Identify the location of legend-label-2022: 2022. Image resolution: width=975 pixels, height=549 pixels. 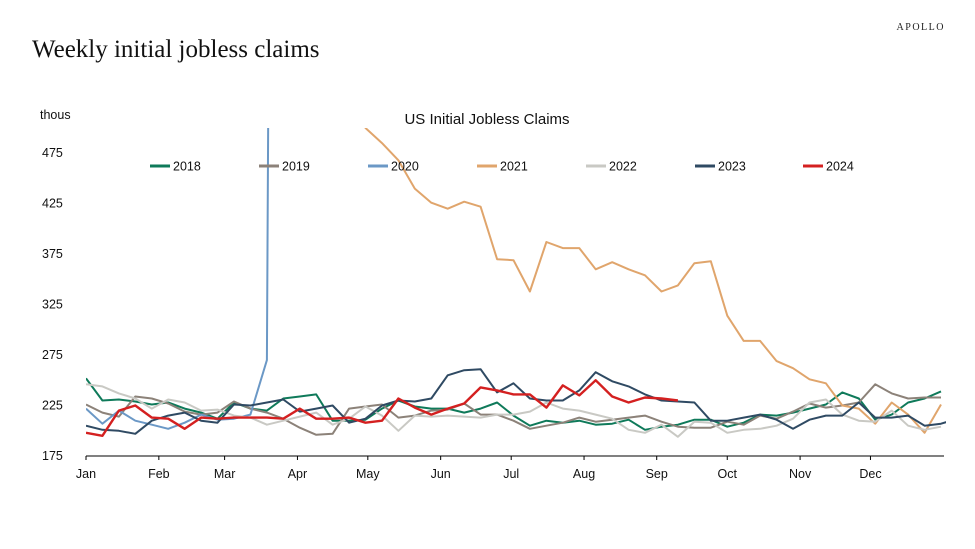
(623, 167).